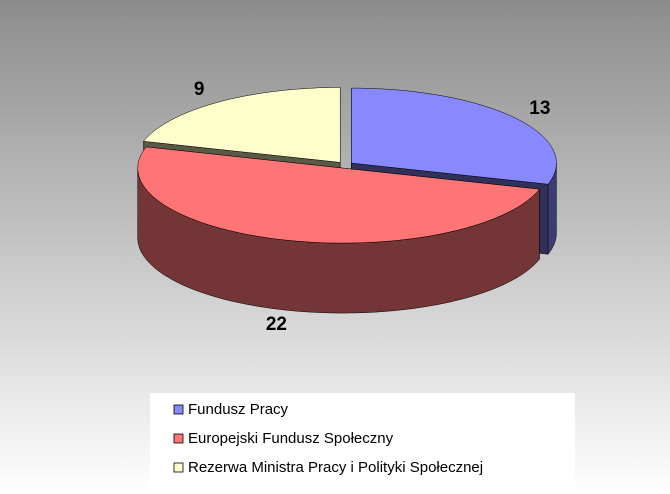 This screenshot has width=670, height=494. I want to click on legend-box, so click(362, 443).